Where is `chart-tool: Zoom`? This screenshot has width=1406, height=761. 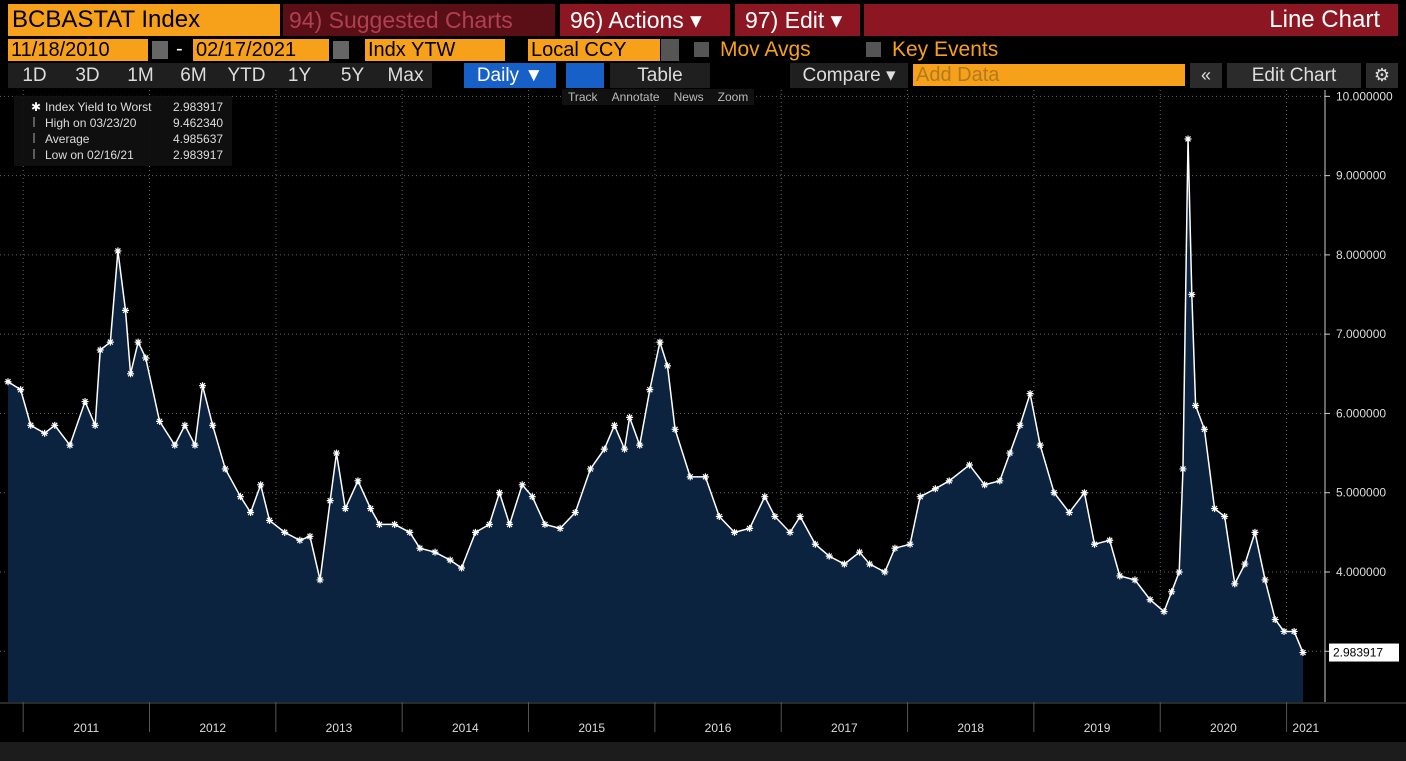
chart-tool: Zoom is located at coordinates (733, 97).